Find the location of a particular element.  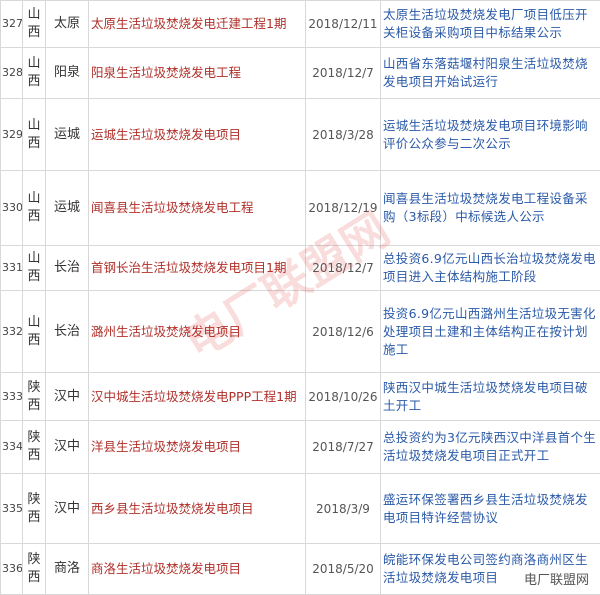

news-title: 运城生活垃圾焚烧发电项目环境影响评价公众参与二次公示 is located at coordinates (490, 135).